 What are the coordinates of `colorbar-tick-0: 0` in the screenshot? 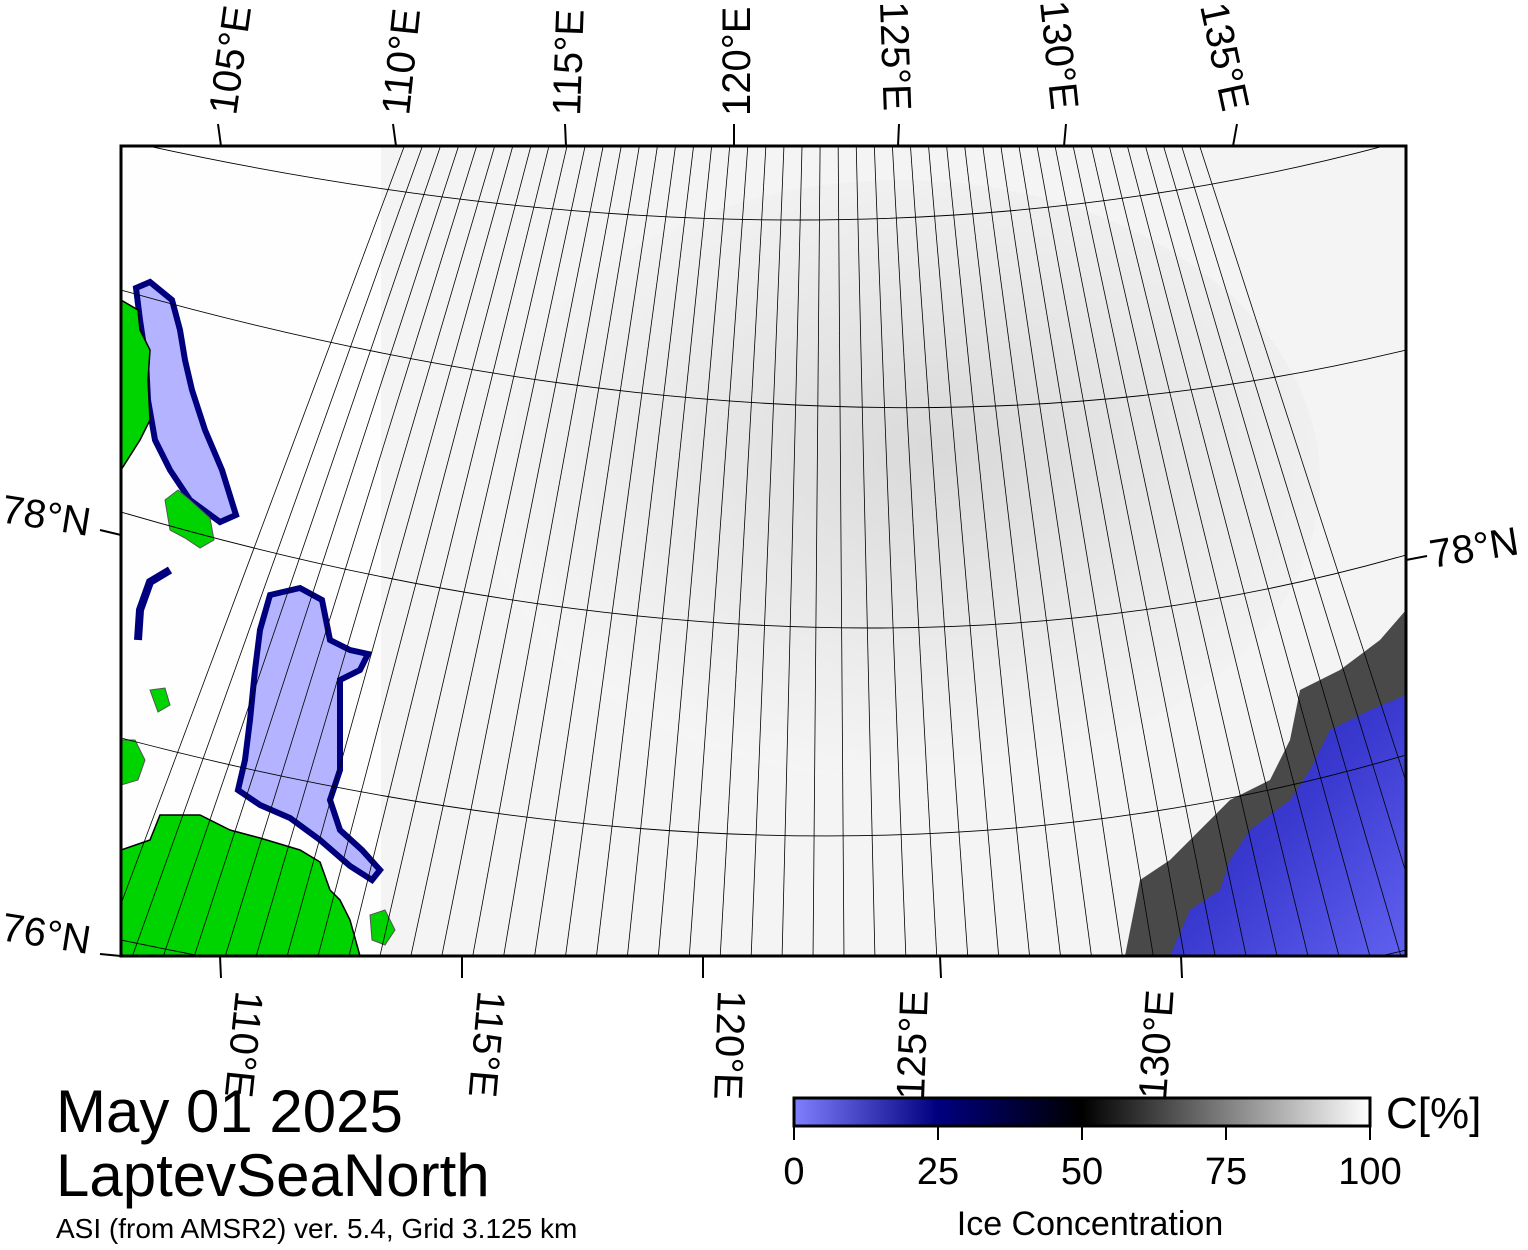 It's located at (794, 1172).